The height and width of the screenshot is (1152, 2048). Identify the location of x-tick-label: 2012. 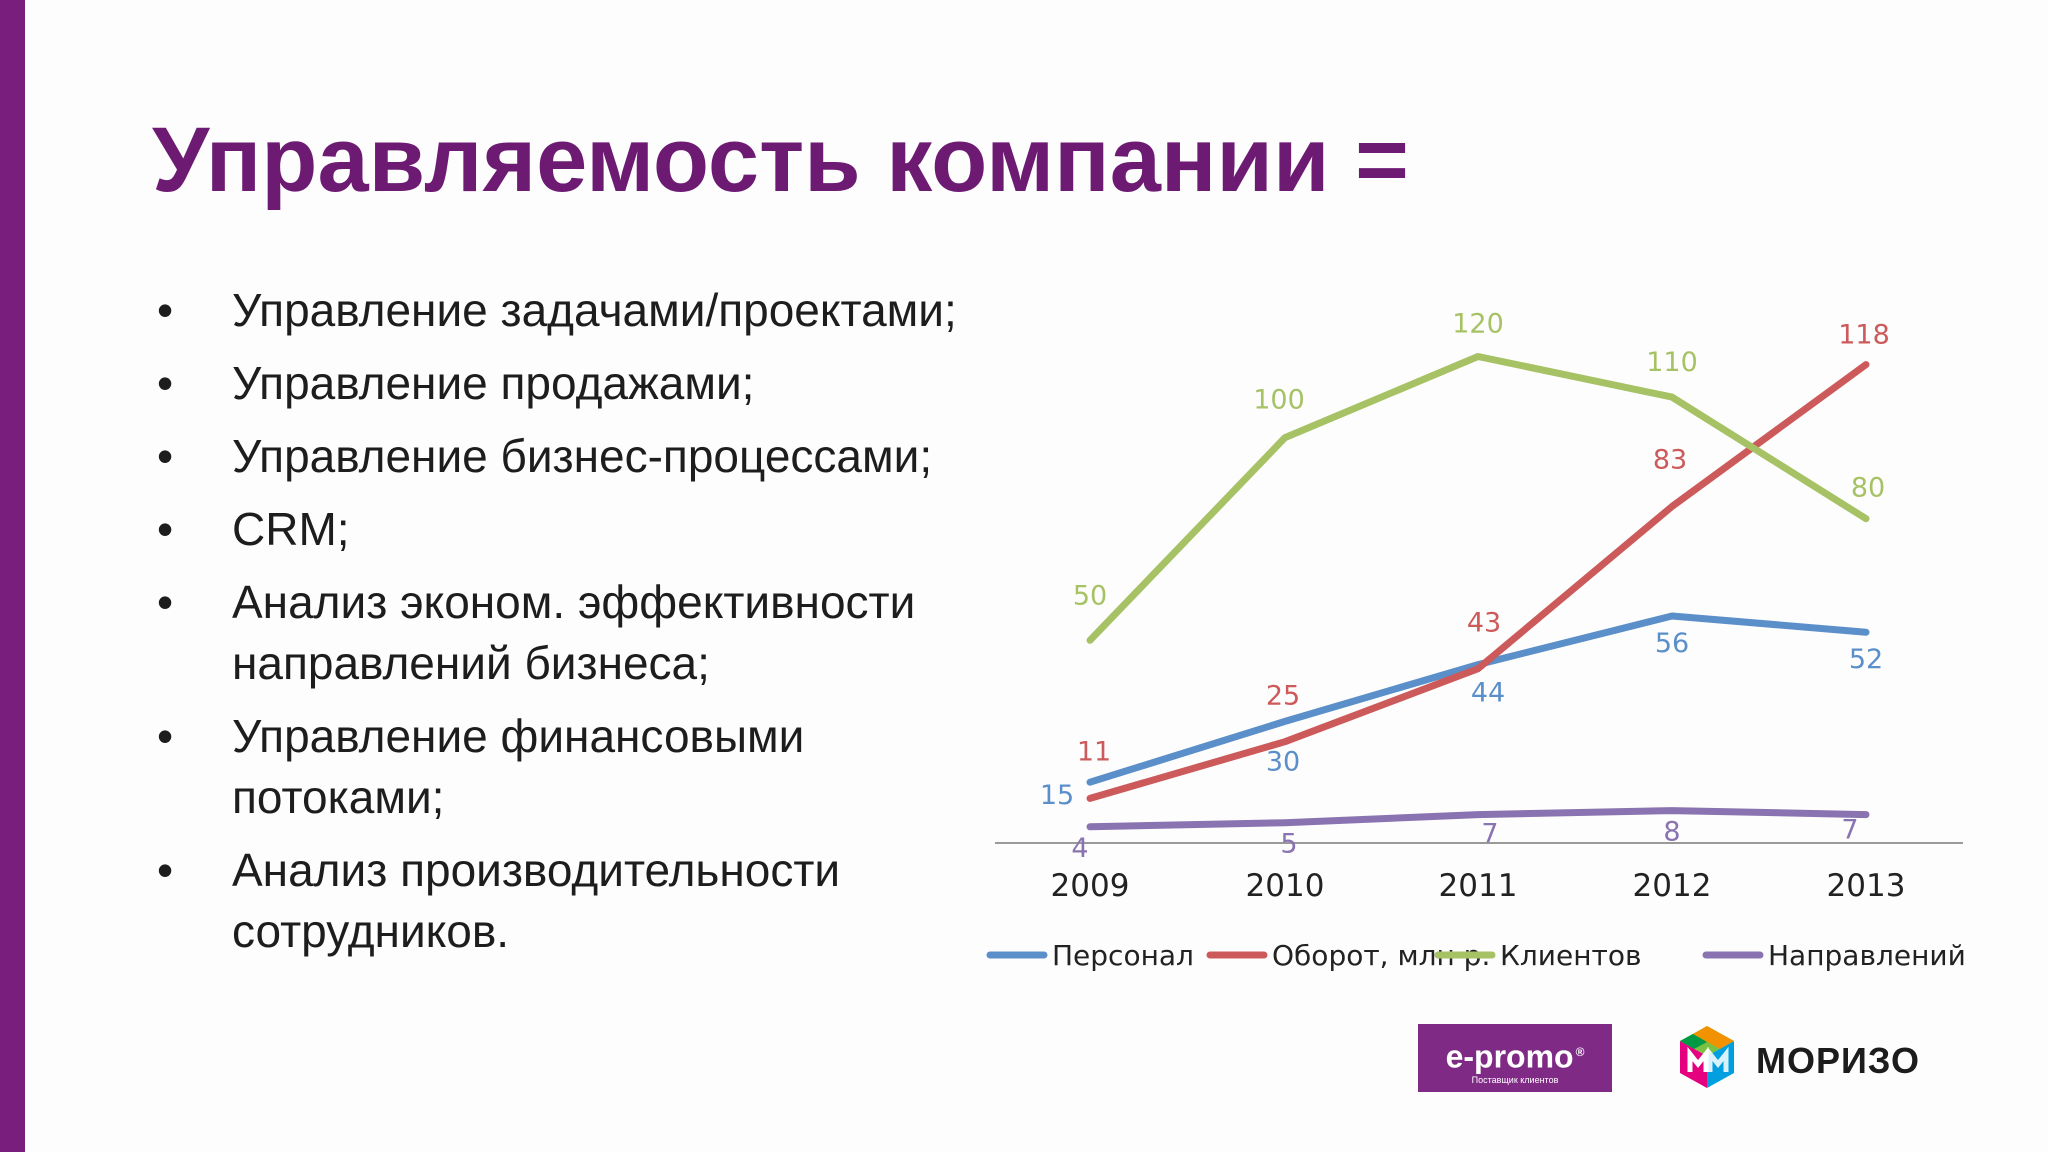
(1672, 886).